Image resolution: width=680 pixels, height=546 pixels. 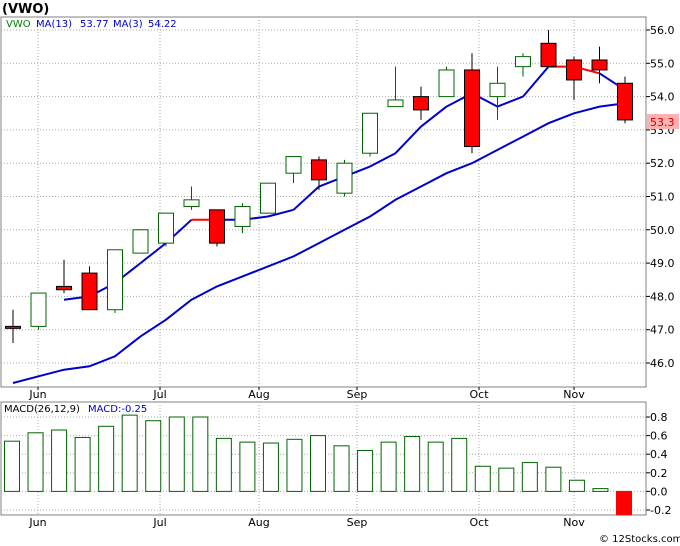 I want to click on price-ytick-label: 47.0, so click(x=662, y=330).